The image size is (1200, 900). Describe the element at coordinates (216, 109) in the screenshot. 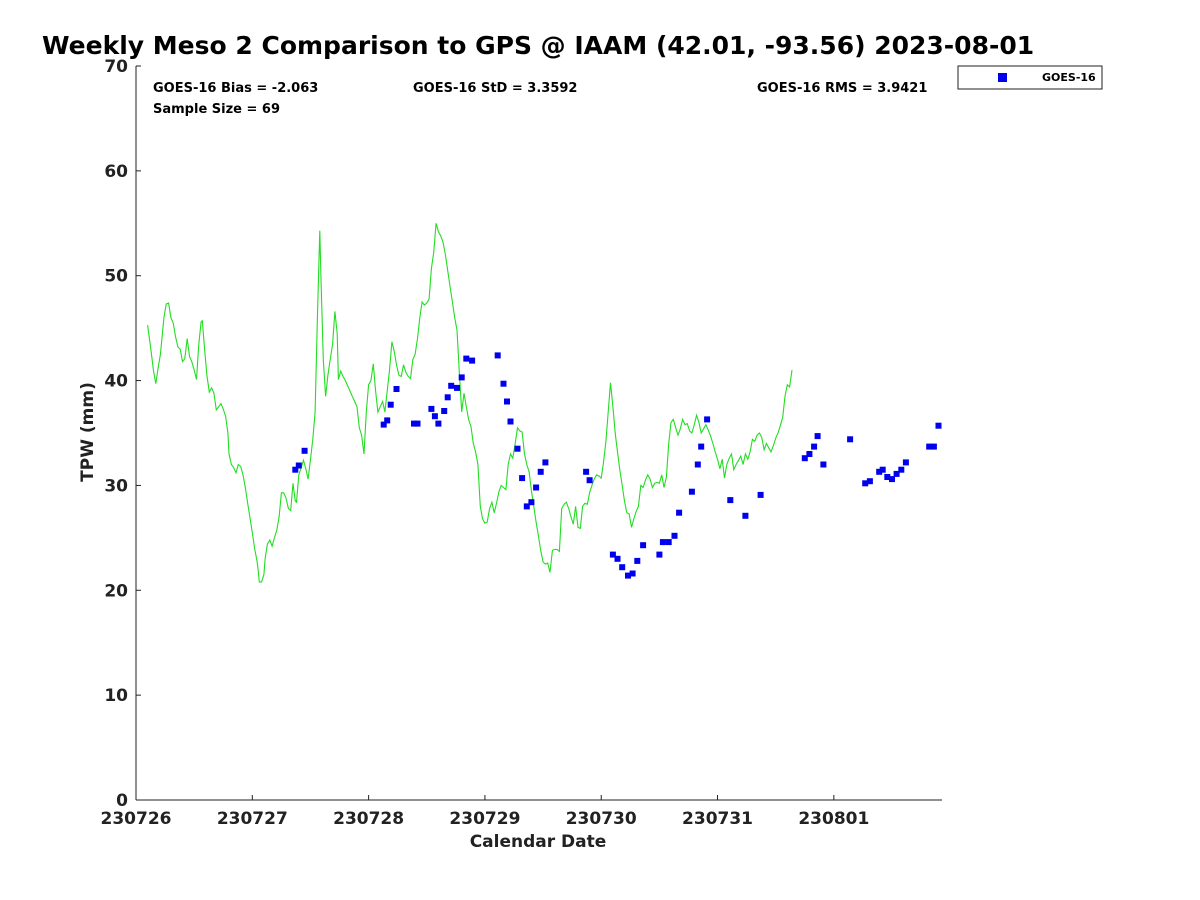

I see `sample-size-stat: Sample Size = 69` at that location.